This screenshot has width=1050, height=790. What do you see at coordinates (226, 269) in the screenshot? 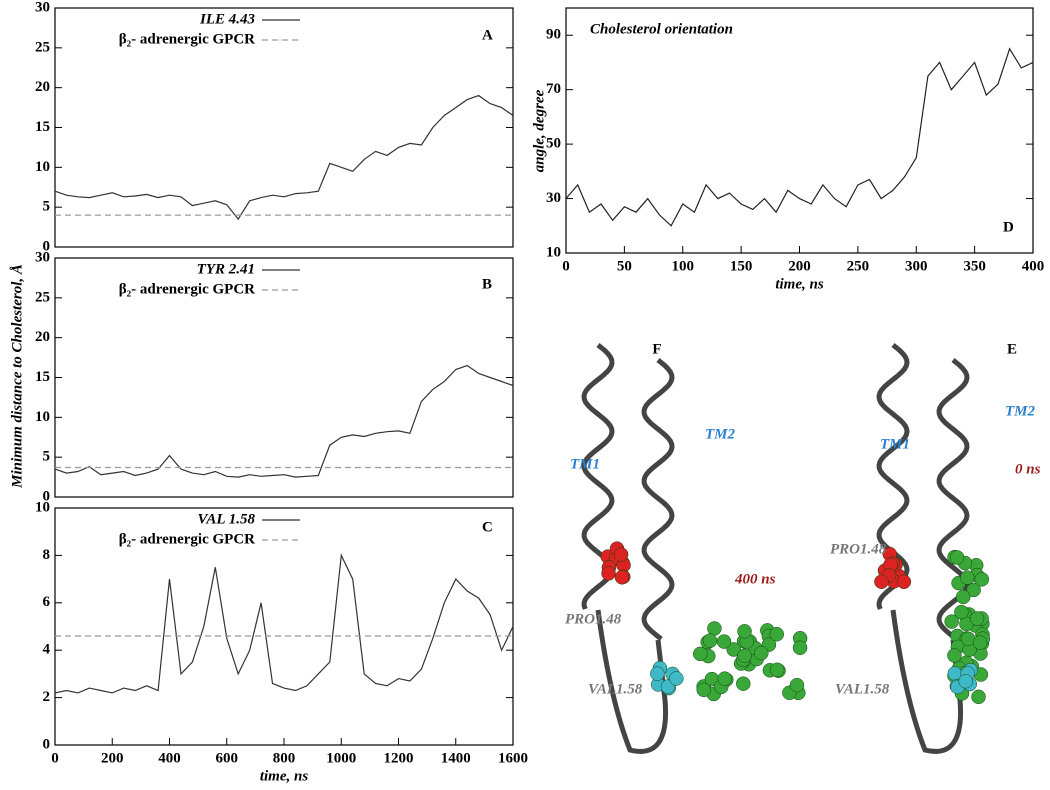
I see `legend-label: TYR 2.41` at bounding box center [226, 269].